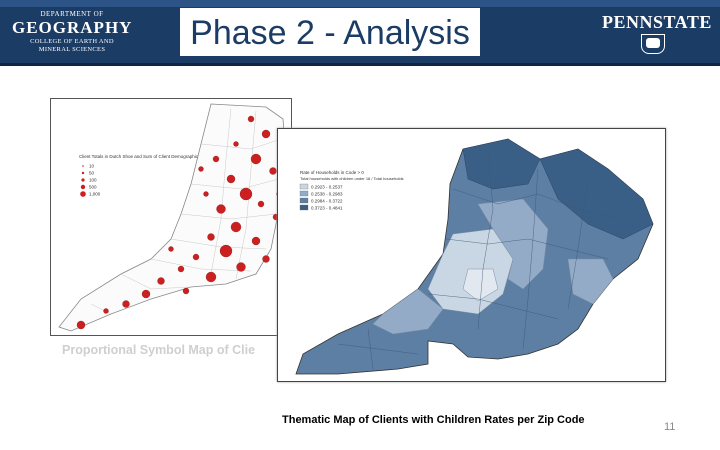 This screenshot has width=720, height=450. What do you see at coordinates (72, 27) in the screenshot?
I see `dept-line2: GEOGRAPHY` at bounding box center [72, 27].